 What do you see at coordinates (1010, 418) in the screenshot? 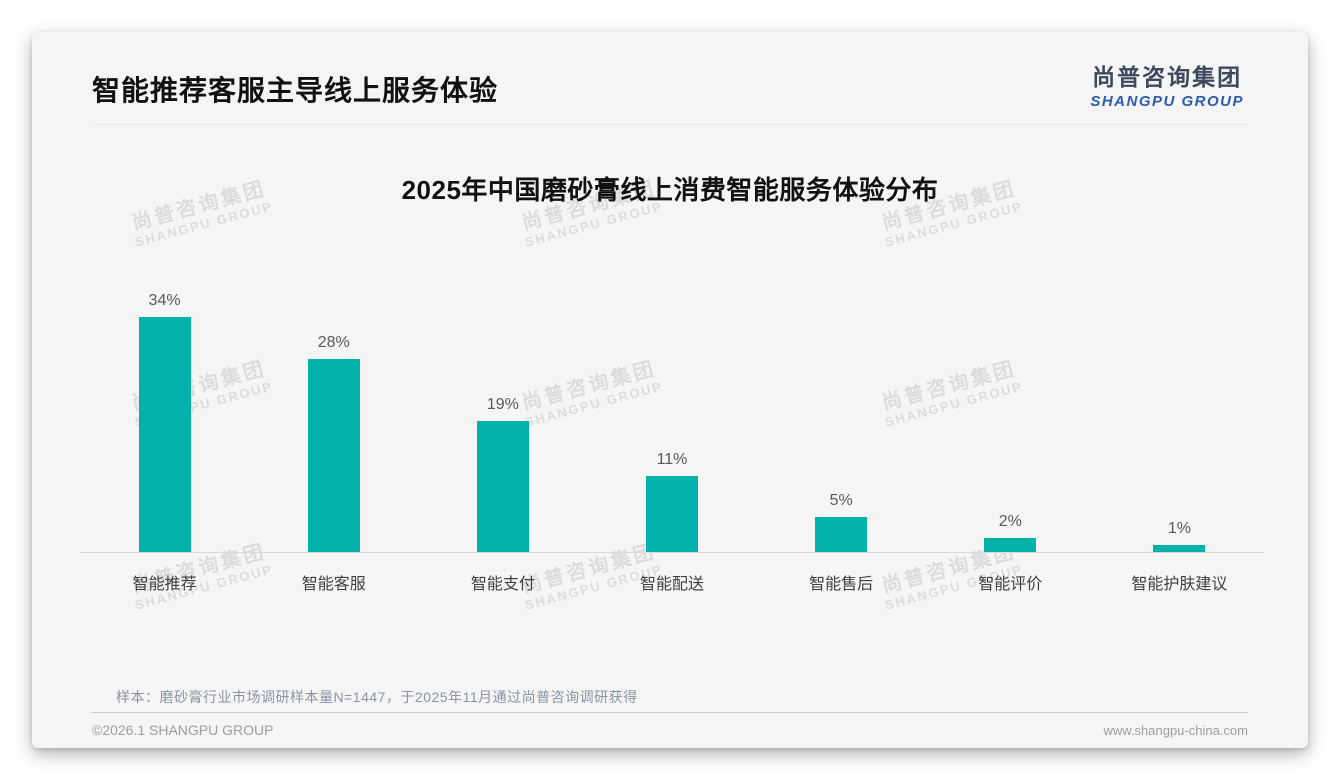
I see `bar-column: 2%` at bounding box center [1010, 418].